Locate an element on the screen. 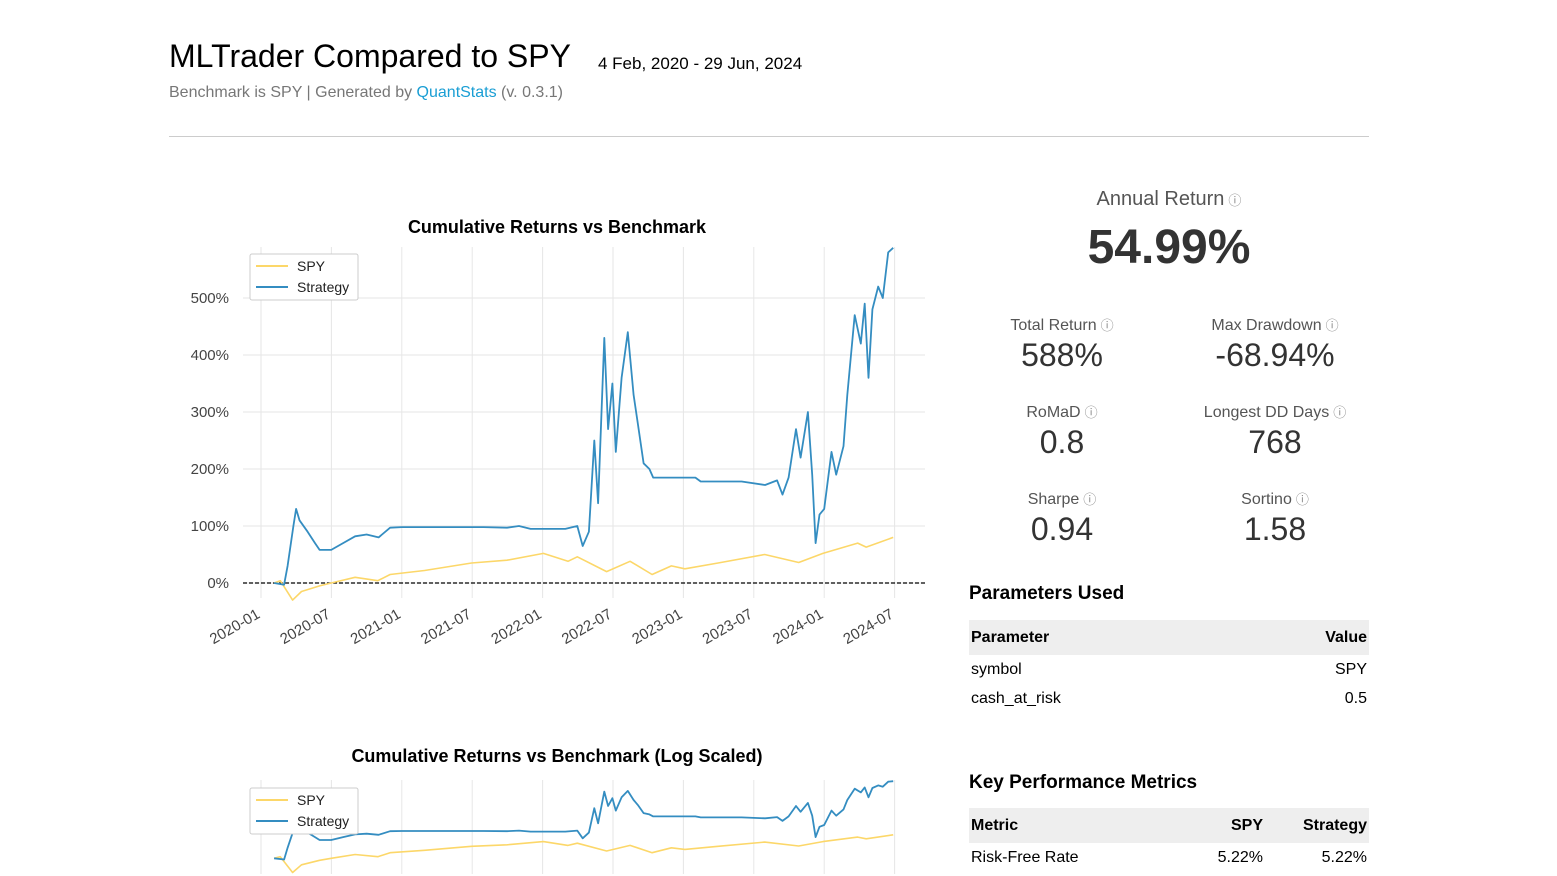 The width and height of the screenshot is (1557, 876). col-header: Value is located at coordinates (1303, 637).